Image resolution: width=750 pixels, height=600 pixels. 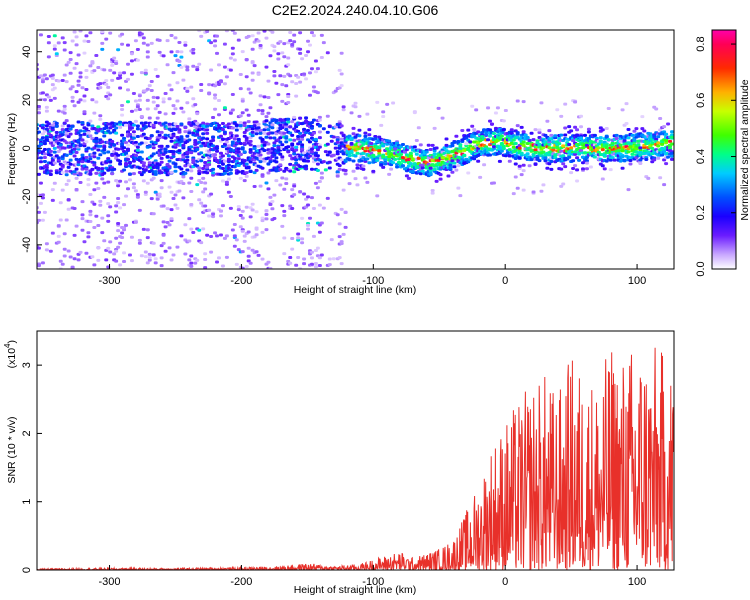 I want to click on snr-x-tick-label: -300, so click(x=110, y=582).